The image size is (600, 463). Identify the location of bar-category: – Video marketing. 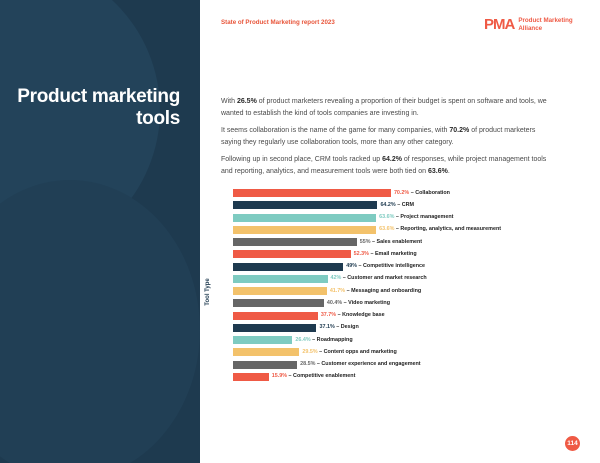
(366, 302).